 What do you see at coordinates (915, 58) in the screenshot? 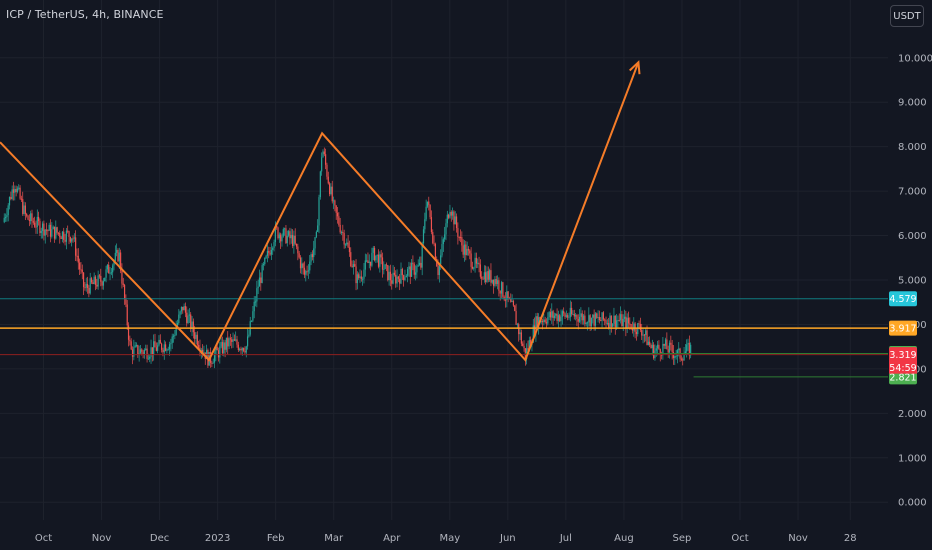
I see `y-tick-label: 10.000` at bounding box center [915, 58].